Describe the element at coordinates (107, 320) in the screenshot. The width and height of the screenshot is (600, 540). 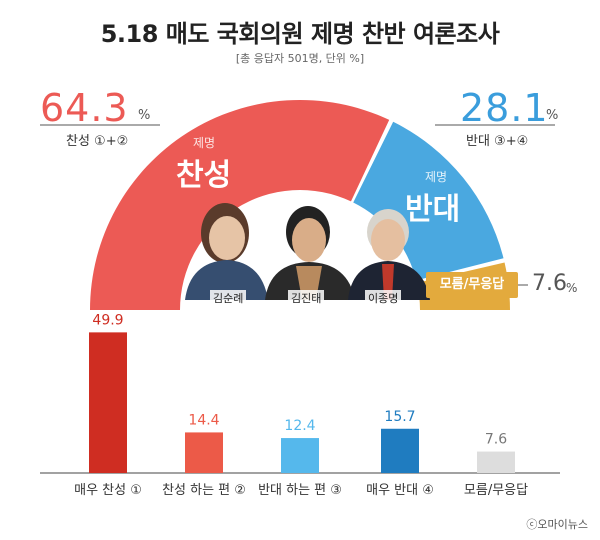
I see `bar-value-label-1: 49.9` at that location.